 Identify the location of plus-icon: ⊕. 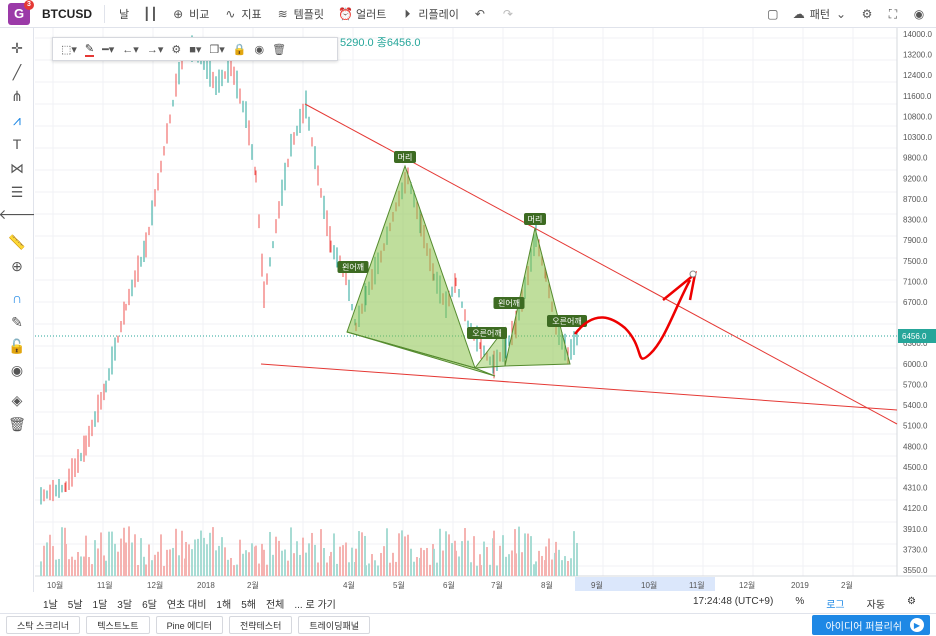
(178, 13).